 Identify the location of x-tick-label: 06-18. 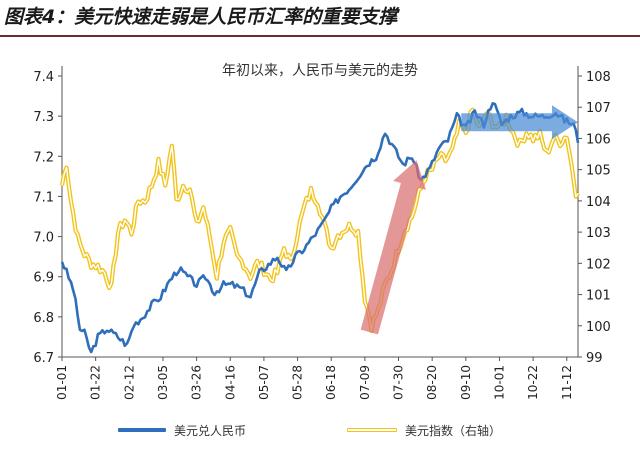
(331, 382).